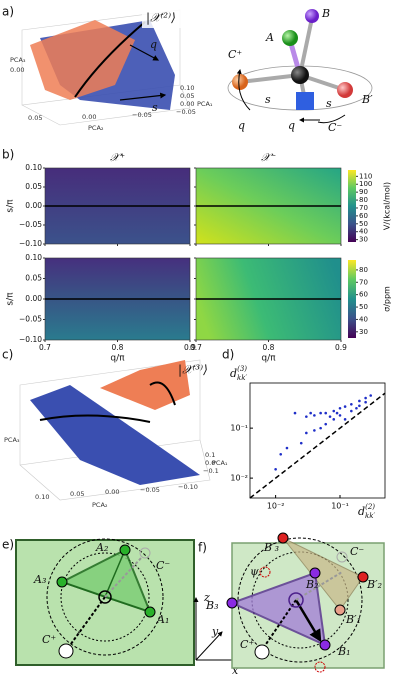 This screenshot has height=678, width=394. Describe the element at coordinates (370, 507) in the screenshot. I see `label-sup: (2)` at that location.